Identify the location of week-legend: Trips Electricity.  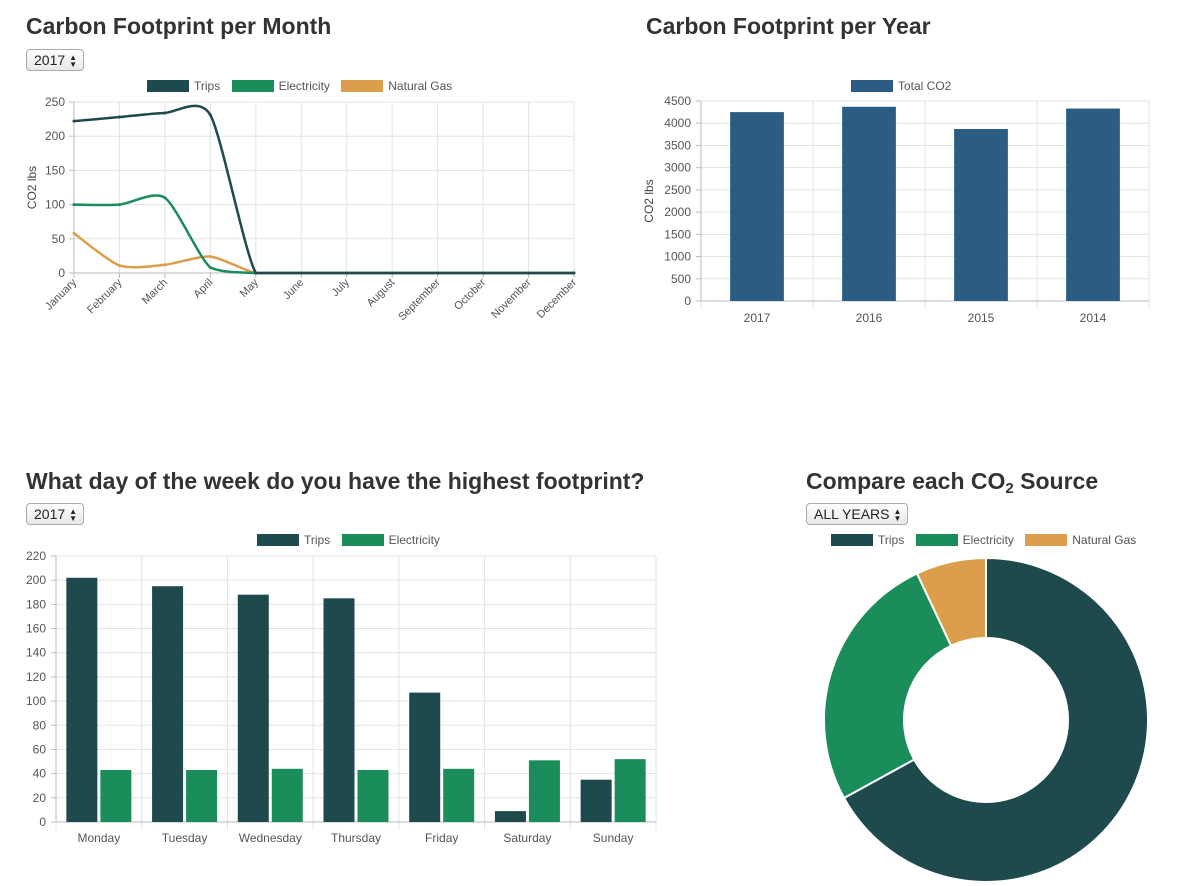
(352, 540).